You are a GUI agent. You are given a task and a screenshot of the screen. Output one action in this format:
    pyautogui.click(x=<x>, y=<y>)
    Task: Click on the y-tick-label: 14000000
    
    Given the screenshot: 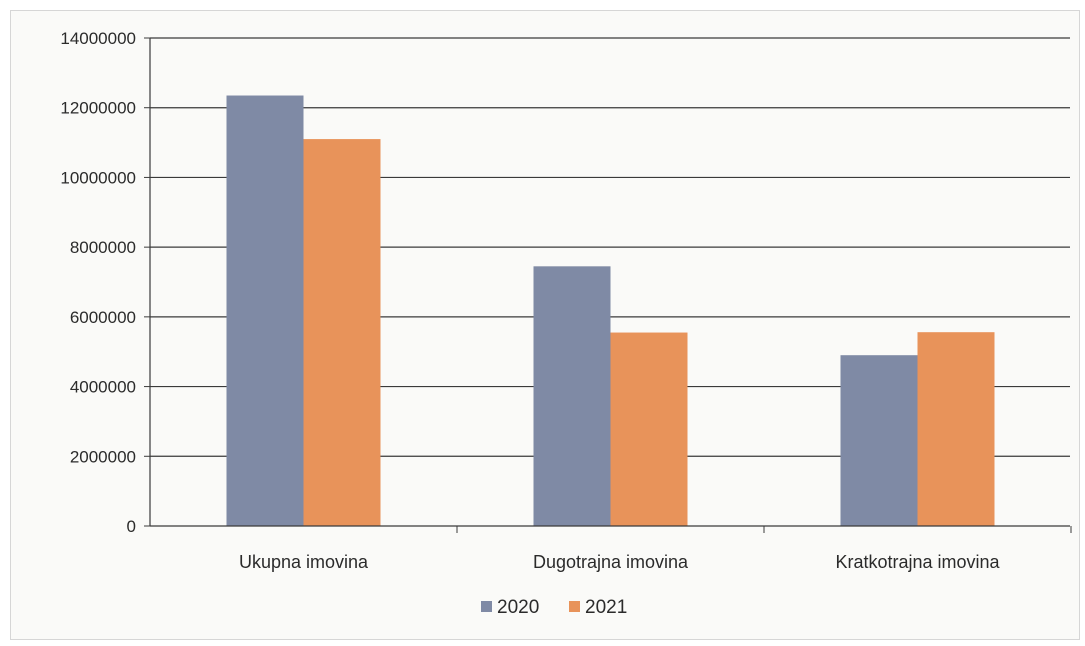 What is the action you would take?
    pyautogui.click(x=98, y=38)
    